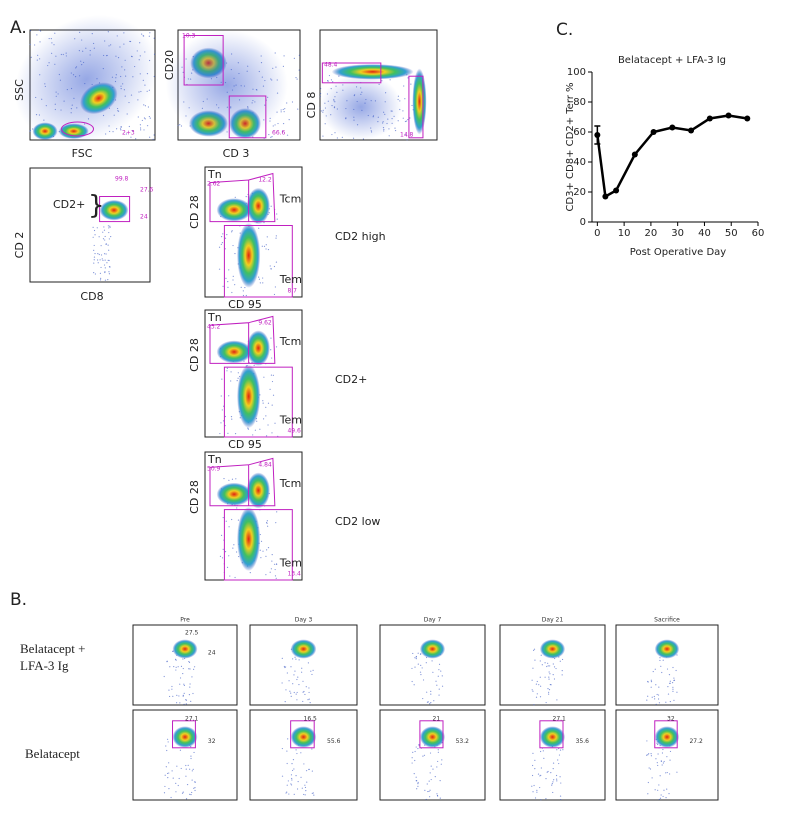  I want to click on population-label: Tcm, so click(290, 199).